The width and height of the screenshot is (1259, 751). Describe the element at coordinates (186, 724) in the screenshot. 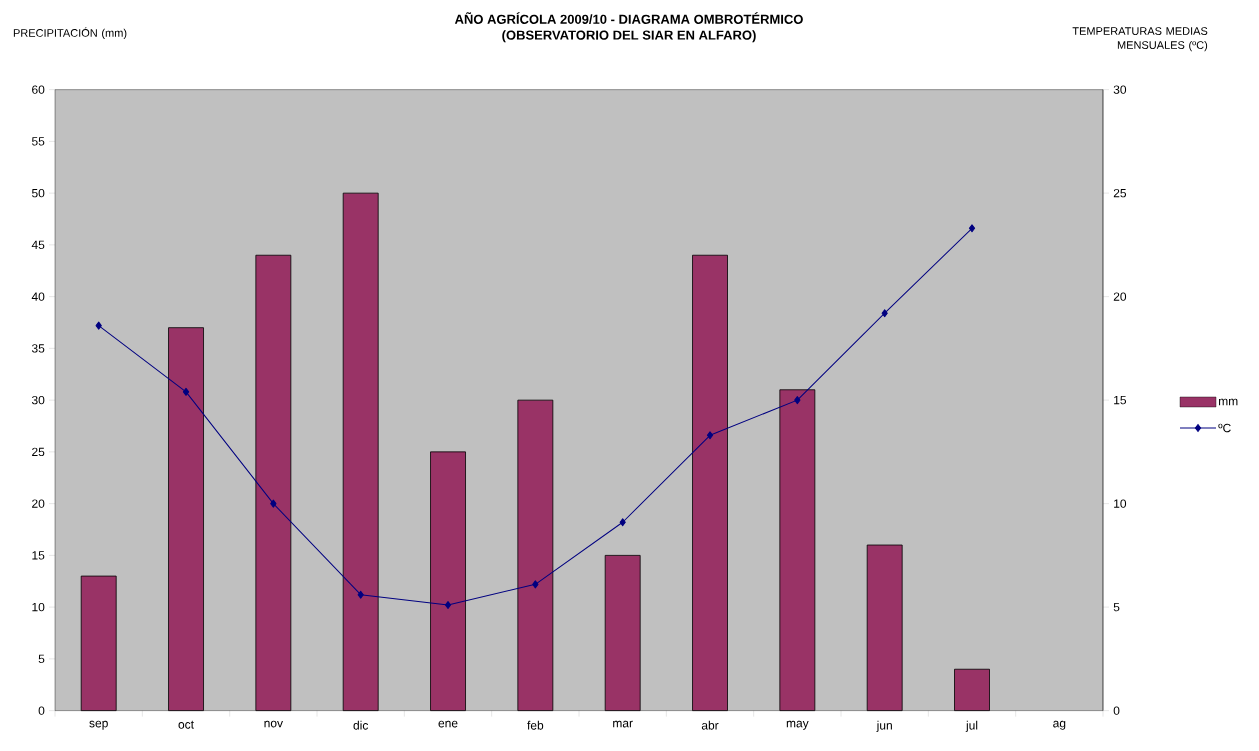

I see `x-tick-label: oct` at that location.